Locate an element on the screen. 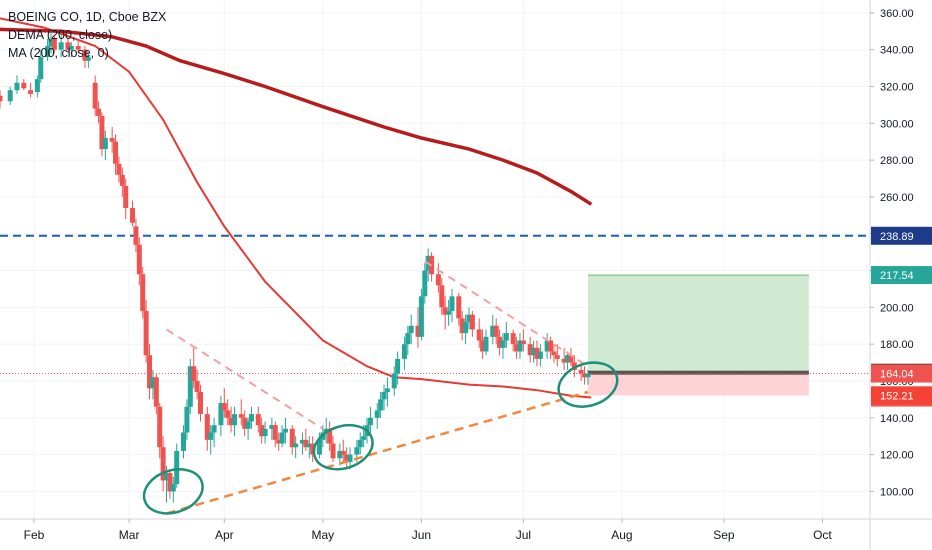 Image resolution: width=932 pixels, height=550 pixels. last-price-tag-bg is located at coordinates (901, 373).